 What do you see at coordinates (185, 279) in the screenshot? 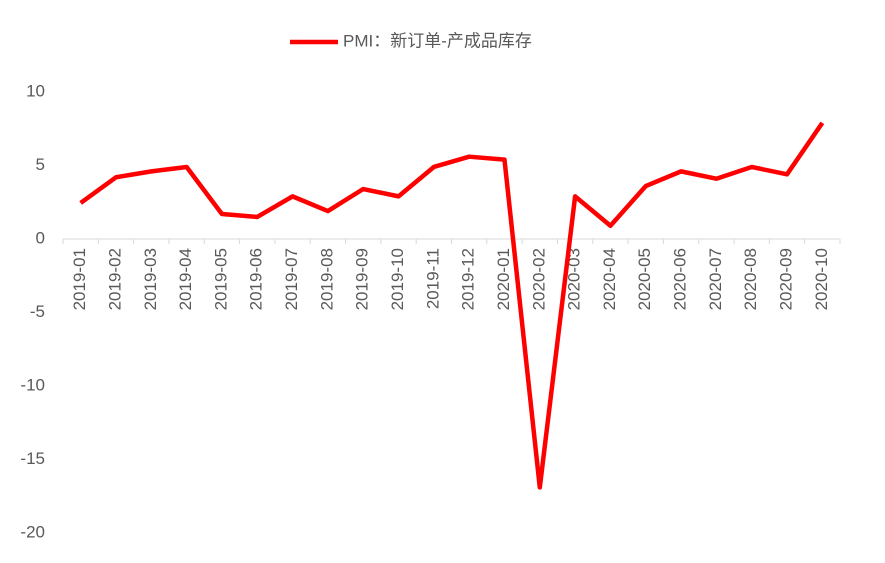
I see `x-tick-label: 2019-04` at bounding box center [185, 279].